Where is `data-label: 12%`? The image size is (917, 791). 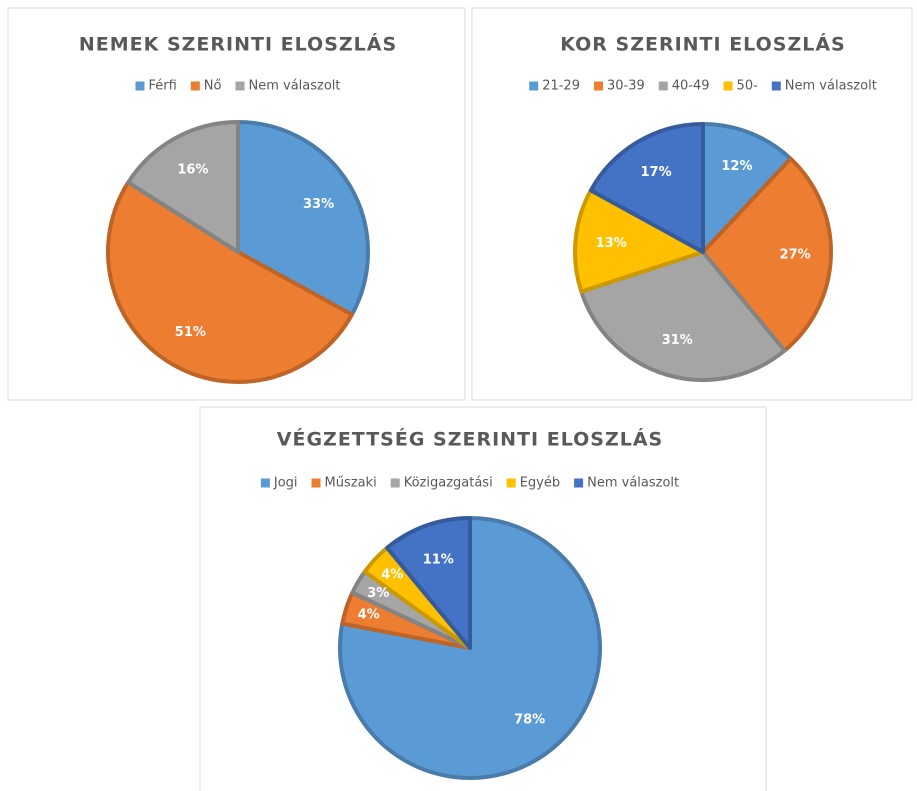 data-label: 12% is located at coordinates (736, 166).